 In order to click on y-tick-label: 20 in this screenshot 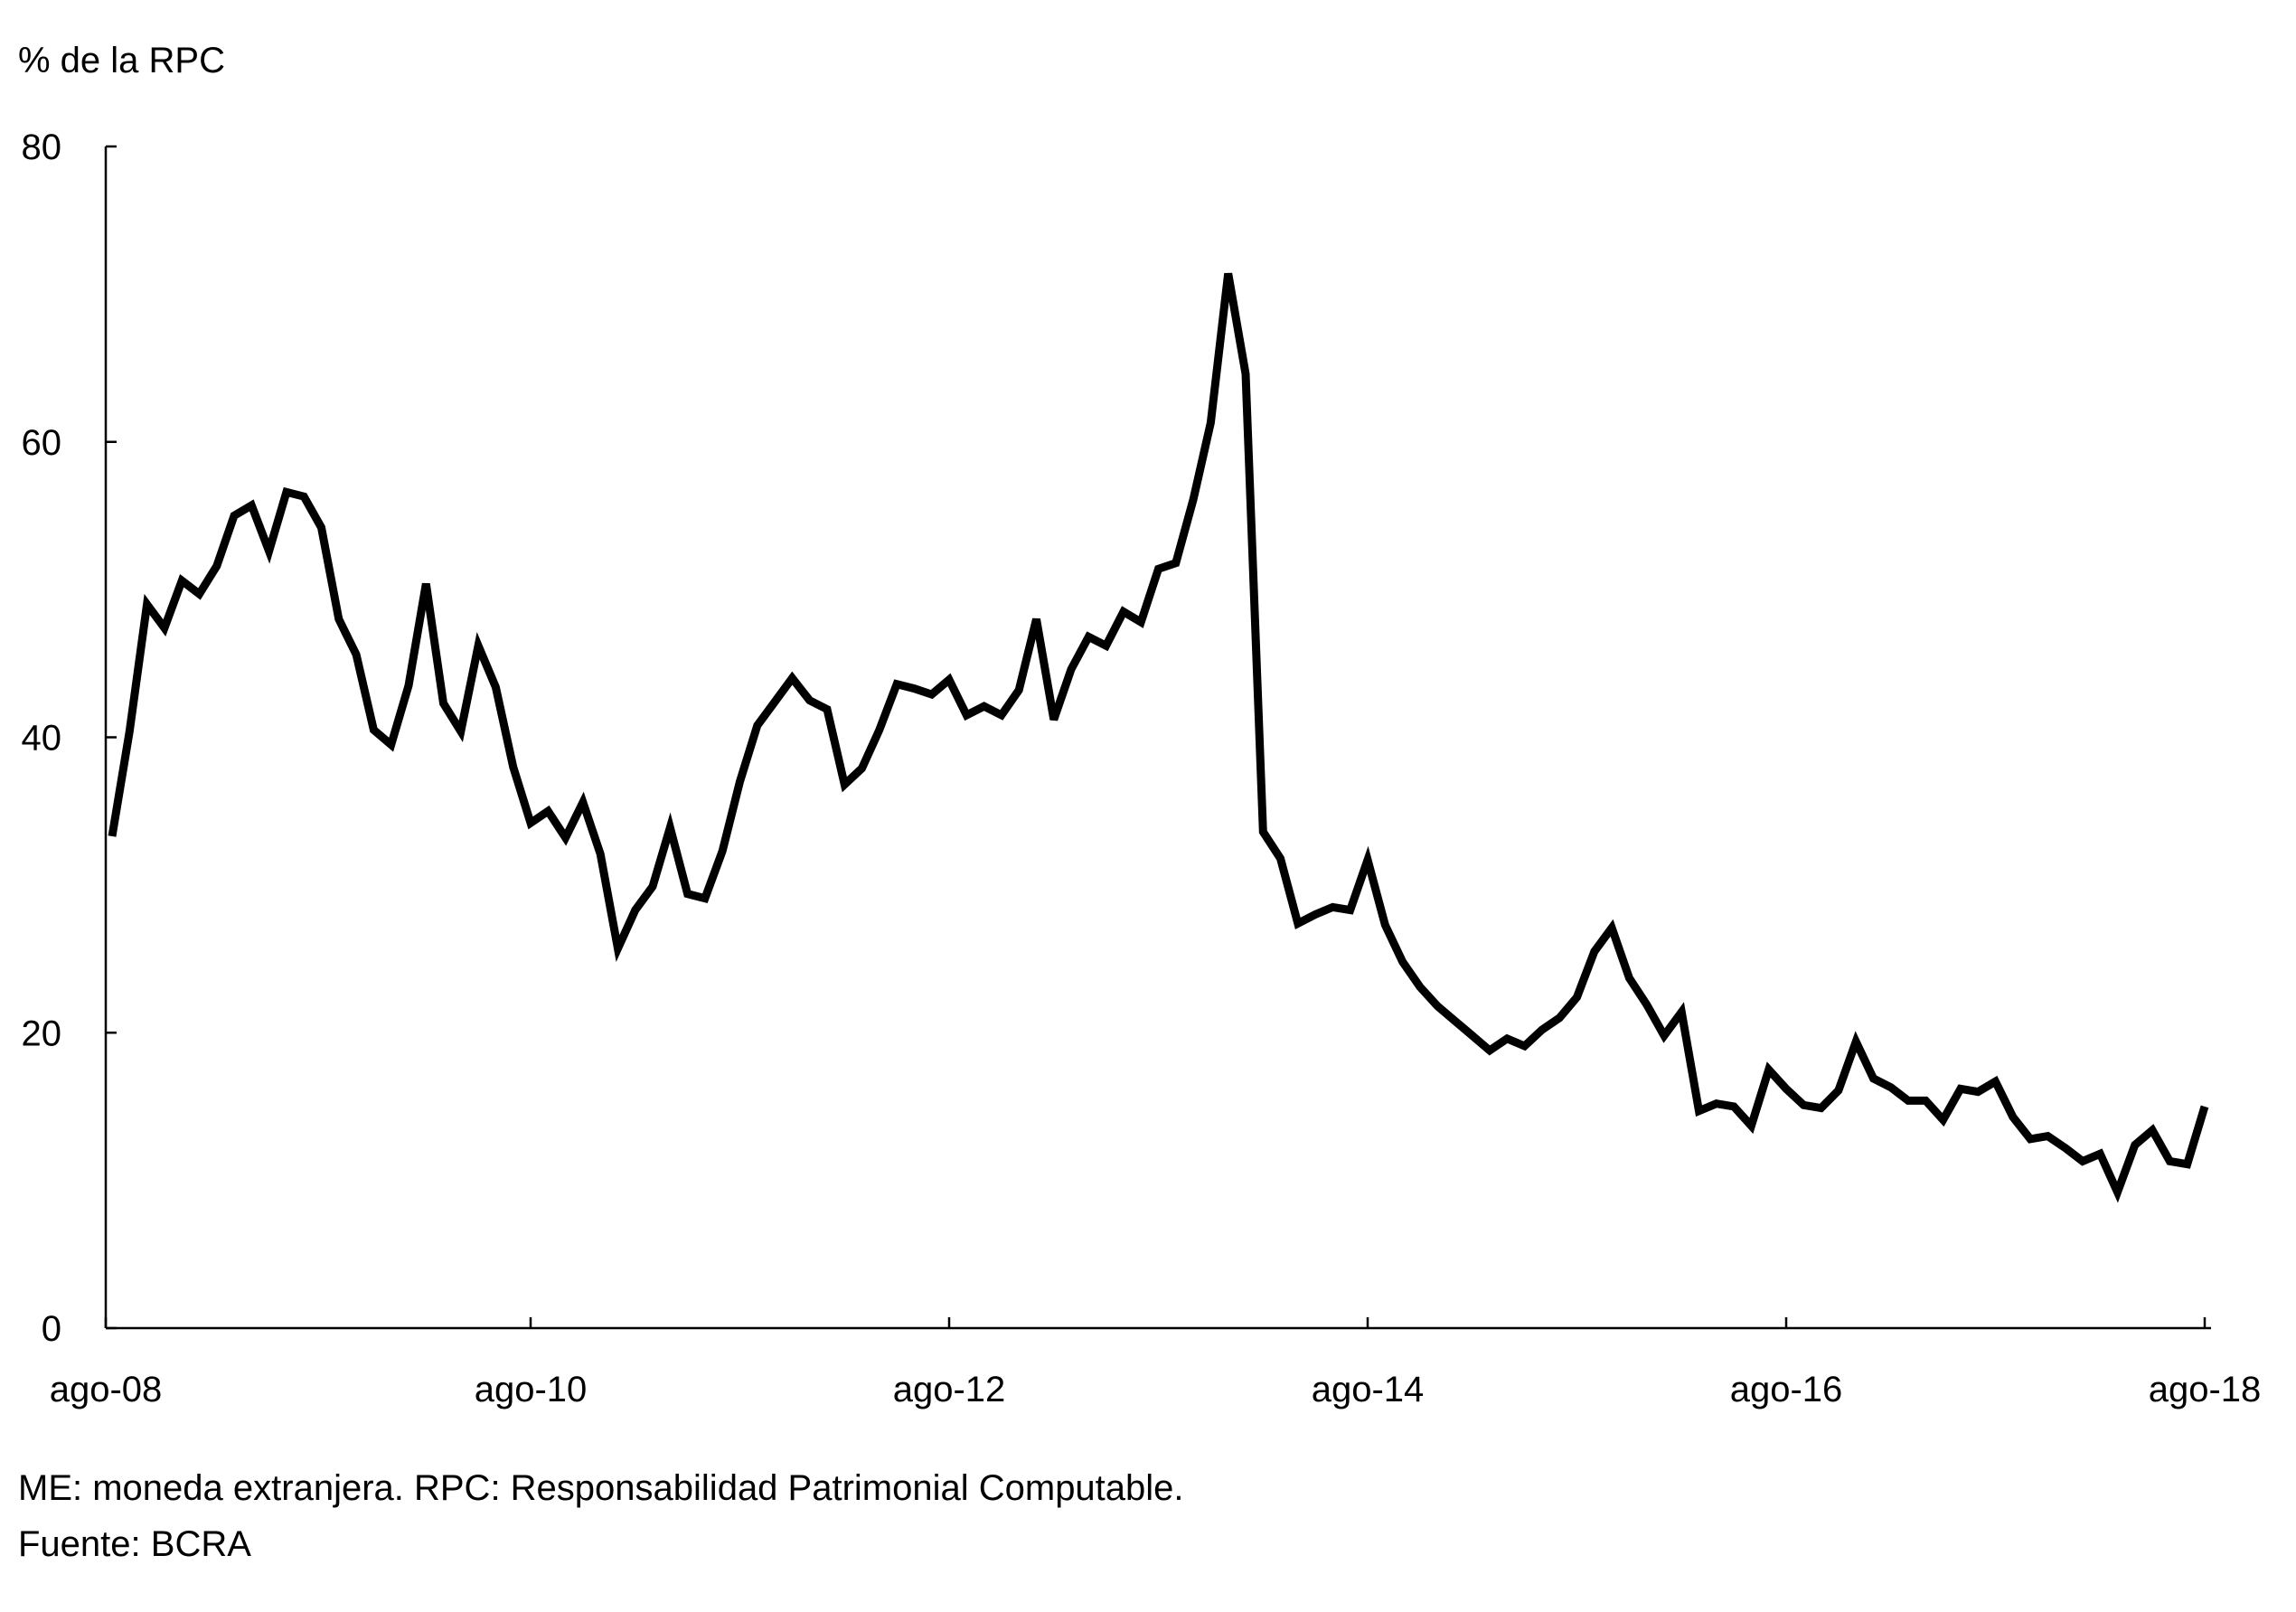, I will do `click(42, 1033)`.